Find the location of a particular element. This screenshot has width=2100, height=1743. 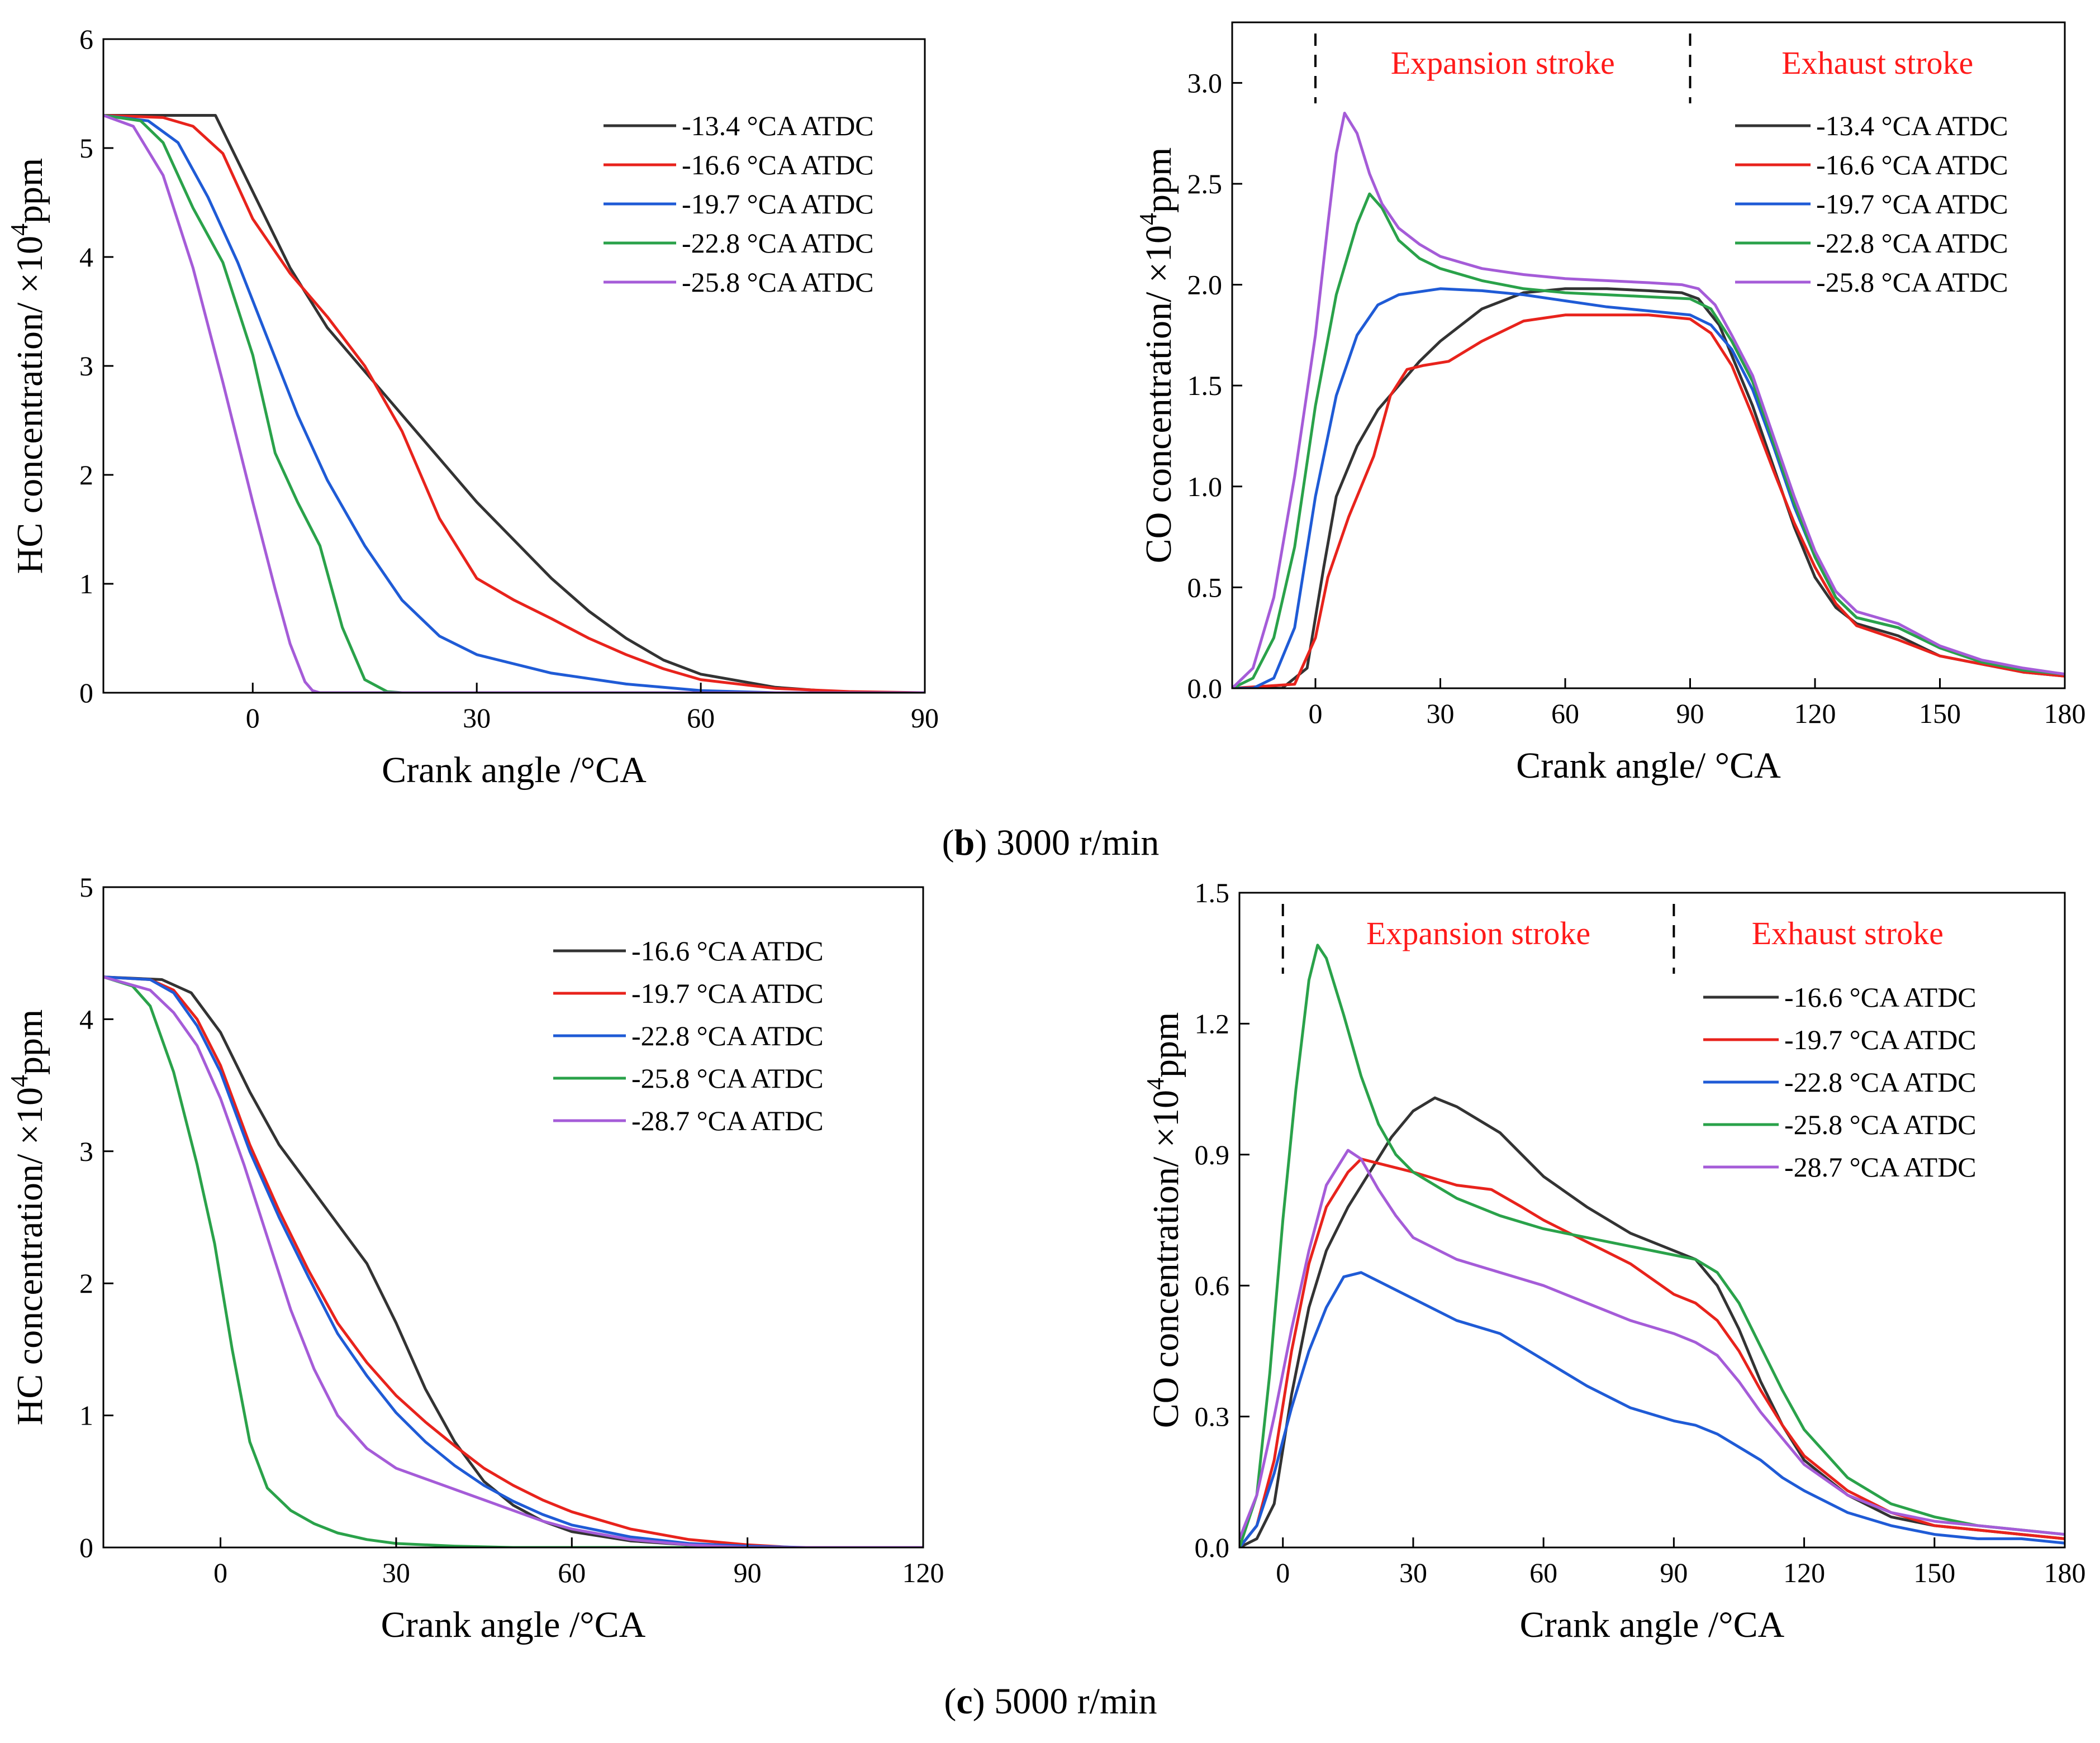

caption-b-letter: b is located at coordinates (964, 843).